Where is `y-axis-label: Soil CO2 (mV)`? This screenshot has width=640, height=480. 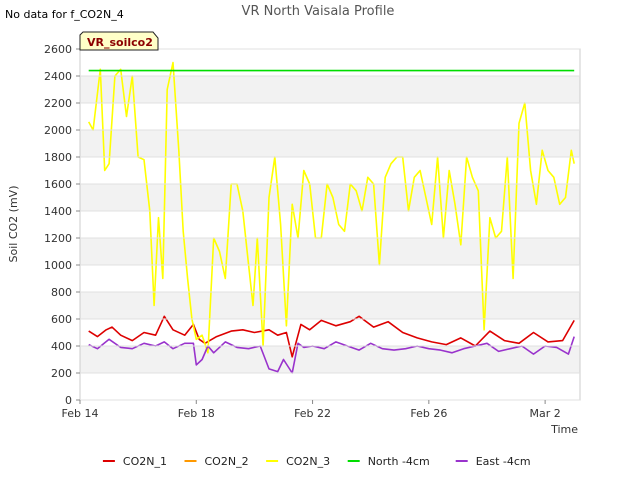 y-axis-label: Soil CO2 (mV) is located at coordinates (13, 224).